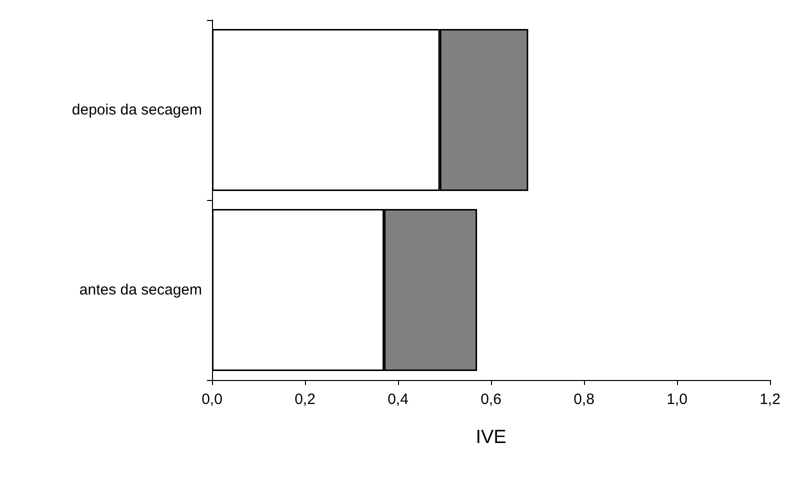 The width and height of the screenshot is (790, 480). I want to click on x-tick-label: 0,0, so click(212, 399).